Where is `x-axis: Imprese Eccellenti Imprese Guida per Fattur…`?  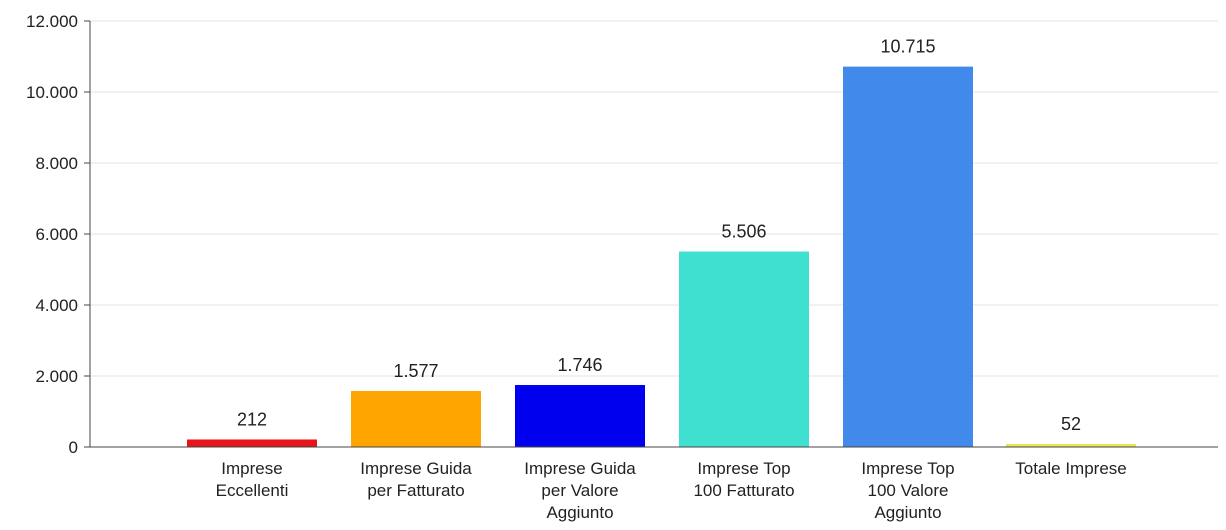 x-axis: Imprese Eccellenti Imprese Guida per Fattur… is located at coordinates (654, 484).